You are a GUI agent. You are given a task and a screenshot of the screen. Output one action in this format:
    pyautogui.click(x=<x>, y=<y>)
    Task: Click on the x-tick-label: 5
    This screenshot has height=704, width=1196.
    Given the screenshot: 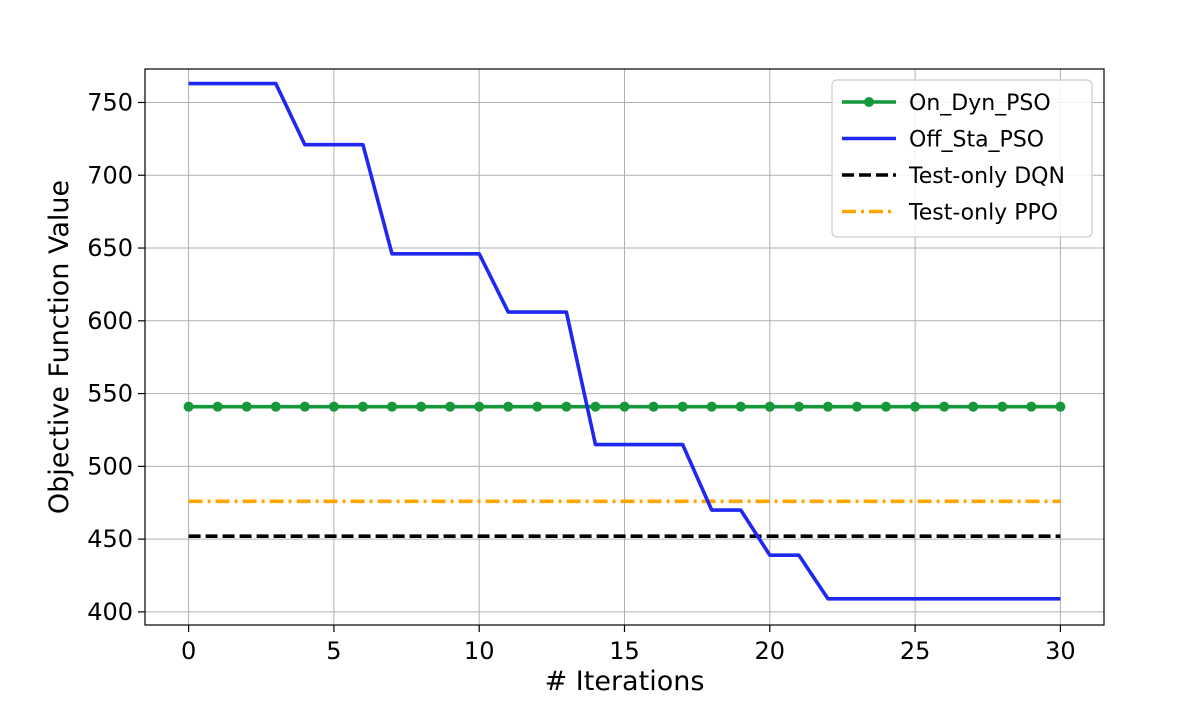 What is the action you would take?
    pyautogui.click(x=333, y=651)
    